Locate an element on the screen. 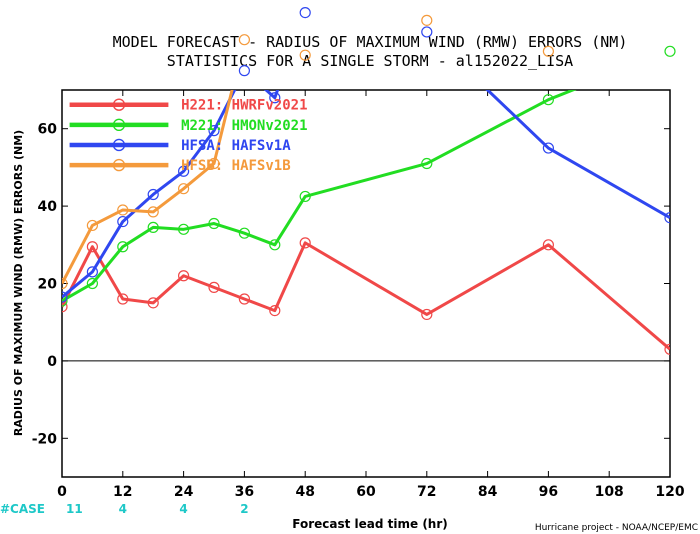  y-axis-label: RADIUS OF MAXIMUM WIND (RMW) ERRORS (NM) is located at coordinates (18, 283).